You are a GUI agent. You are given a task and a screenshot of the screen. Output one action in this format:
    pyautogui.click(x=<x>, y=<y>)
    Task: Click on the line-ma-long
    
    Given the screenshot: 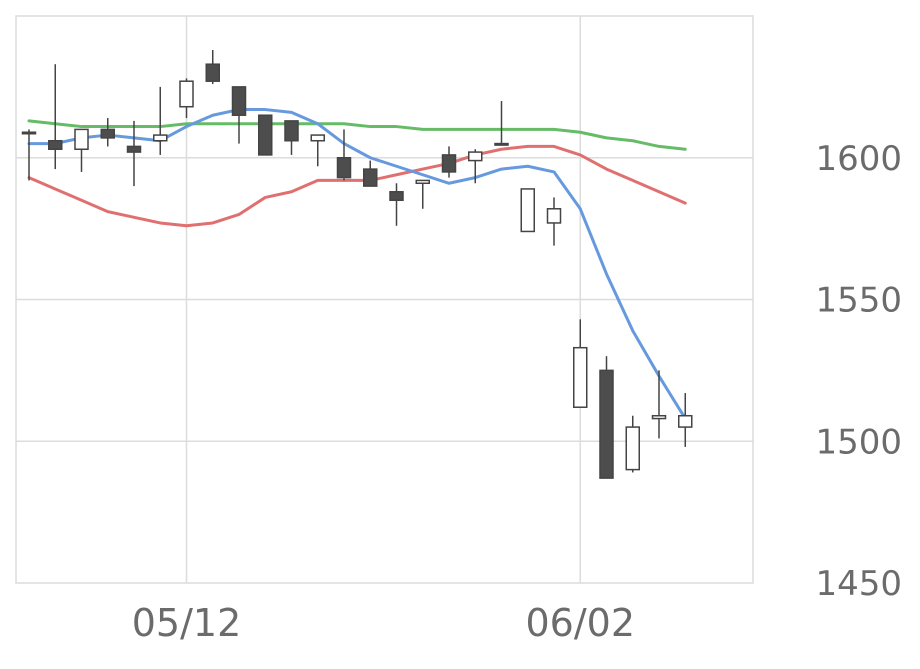 What is the action you would take?
    pyautogui.click(x=357, y=135)
    